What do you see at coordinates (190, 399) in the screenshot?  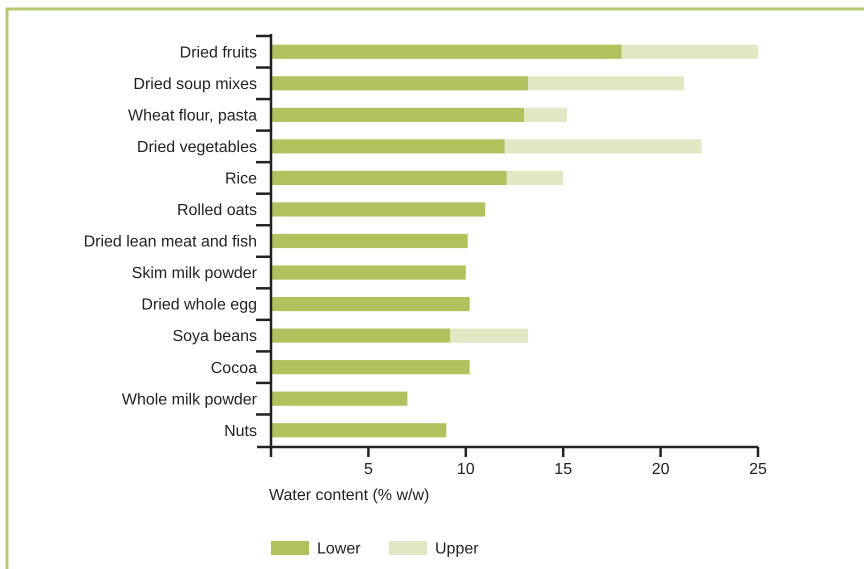 I see `y-tick-label: Whole milk powder` at bounding box center [190, 399].